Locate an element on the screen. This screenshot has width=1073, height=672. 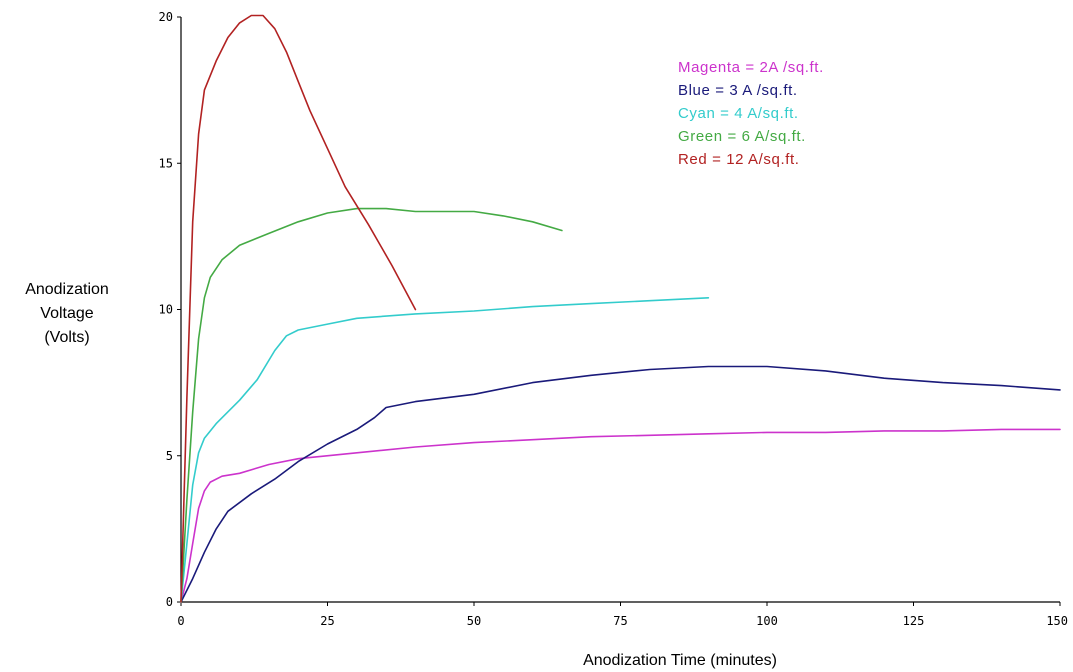
x-tick-label: 100 is located at coordinates (767, 621).